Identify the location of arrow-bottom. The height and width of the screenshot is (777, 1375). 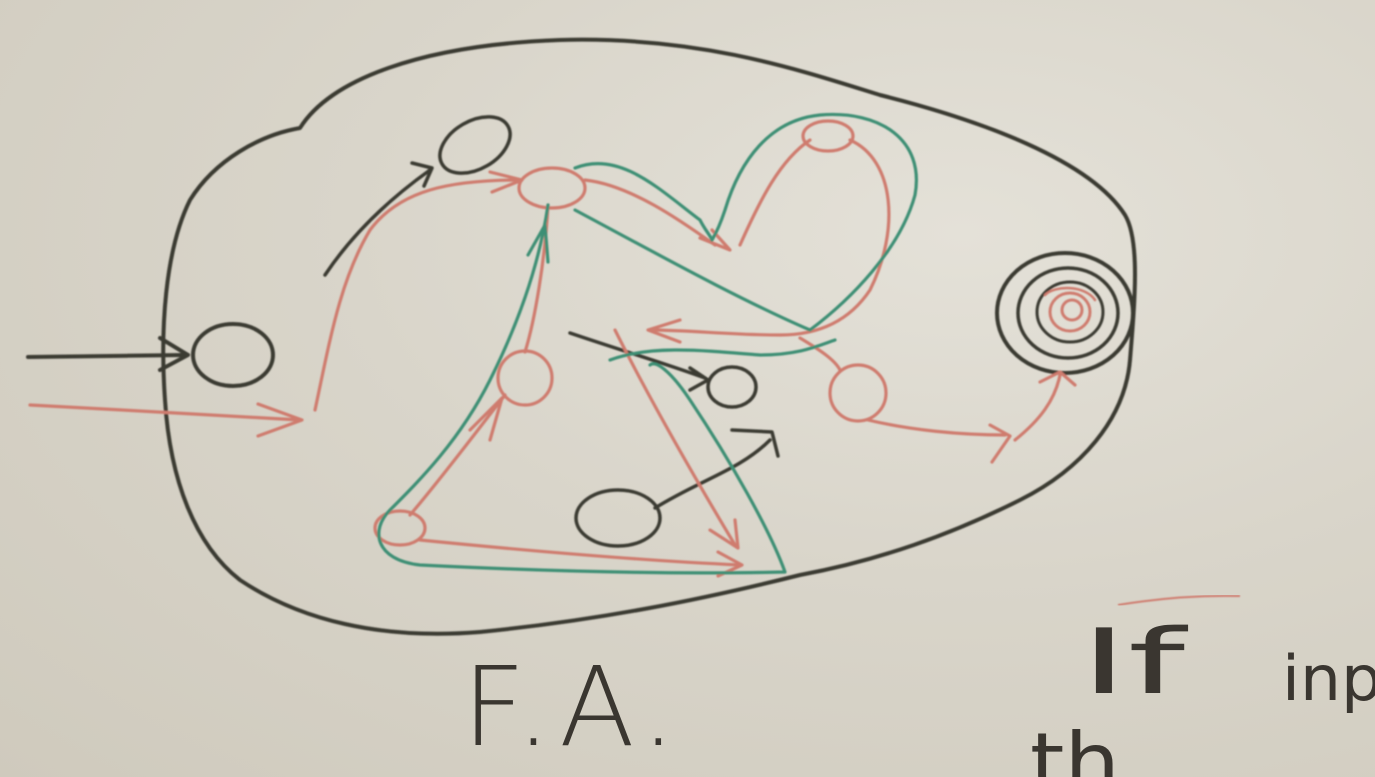
(716, 469).